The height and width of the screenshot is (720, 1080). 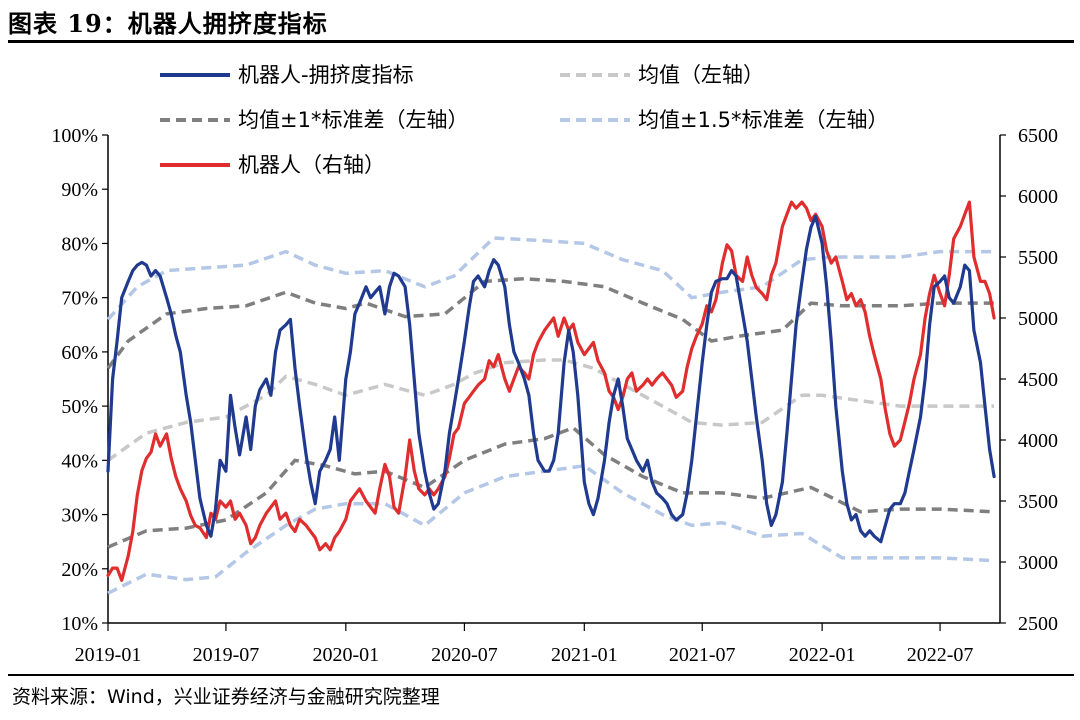 I want to click on x-tick-label: 2020-01, so click(x=345, y=655).